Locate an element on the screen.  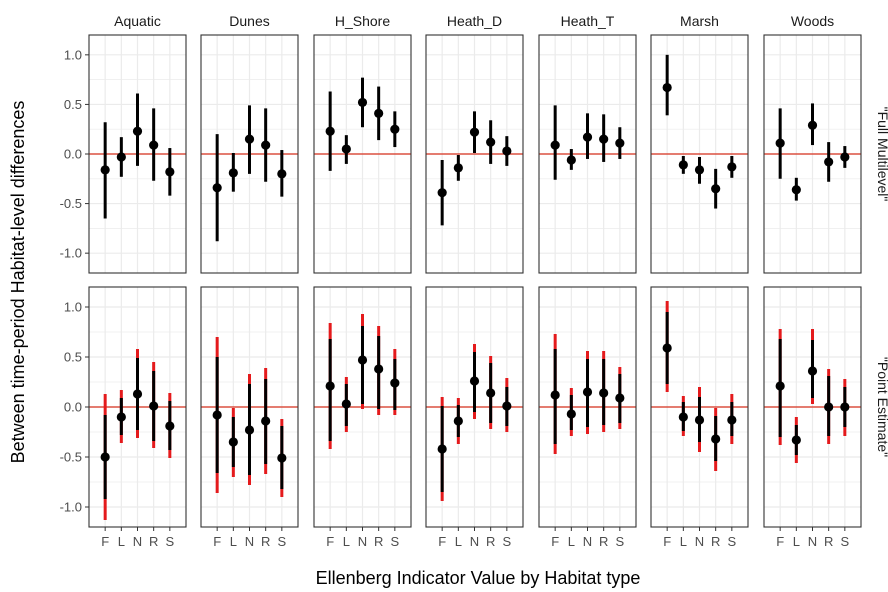
strip-heath_d is located at coordinates (474, 21).